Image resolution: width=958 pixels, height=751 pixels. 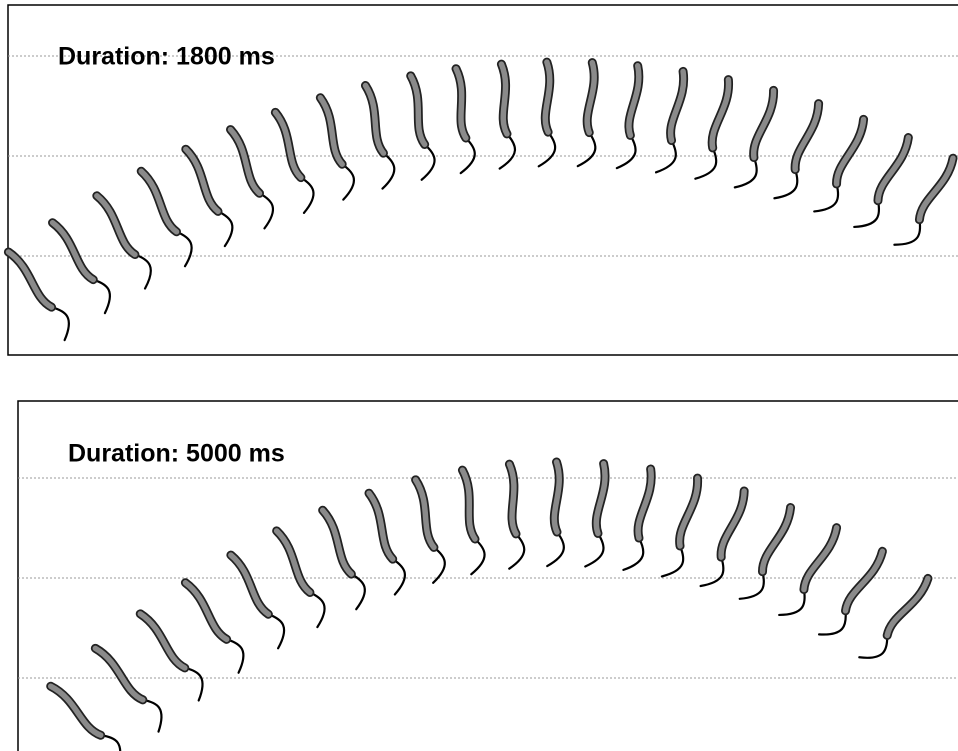 What do you see at coordinates (166, 57) in the screenshot?
I see `panel-title: Duration: 1800 ms` at bounding box center [166, 57].